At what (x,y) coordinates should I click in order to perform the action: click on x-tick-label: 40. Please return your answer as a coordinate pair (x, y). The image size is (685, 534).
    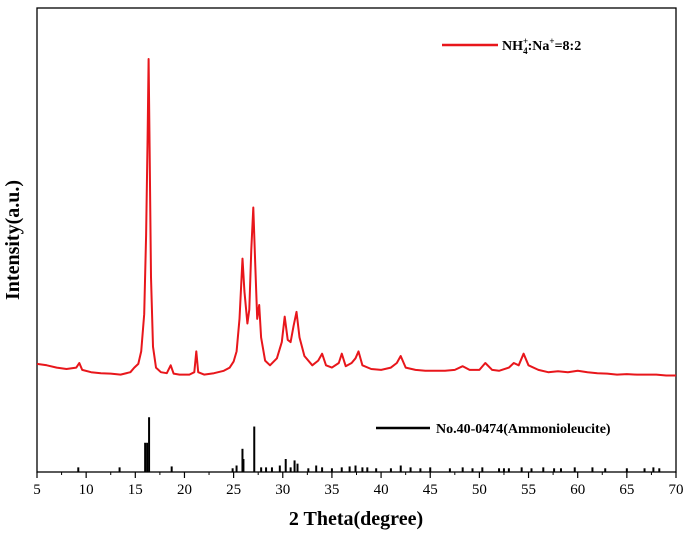
    Looking at the image, I should click on (381, 490).